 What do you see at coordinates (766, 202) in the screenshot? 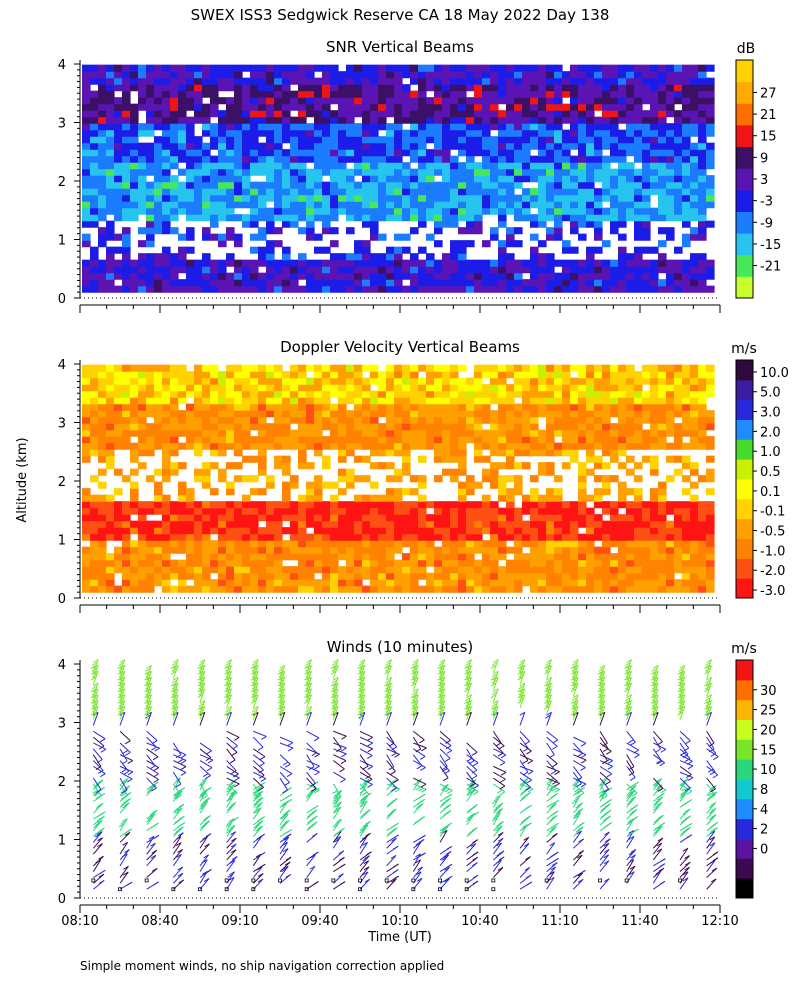
I see `colorbar-tick-label: -3` at bounding box center [766, 202].